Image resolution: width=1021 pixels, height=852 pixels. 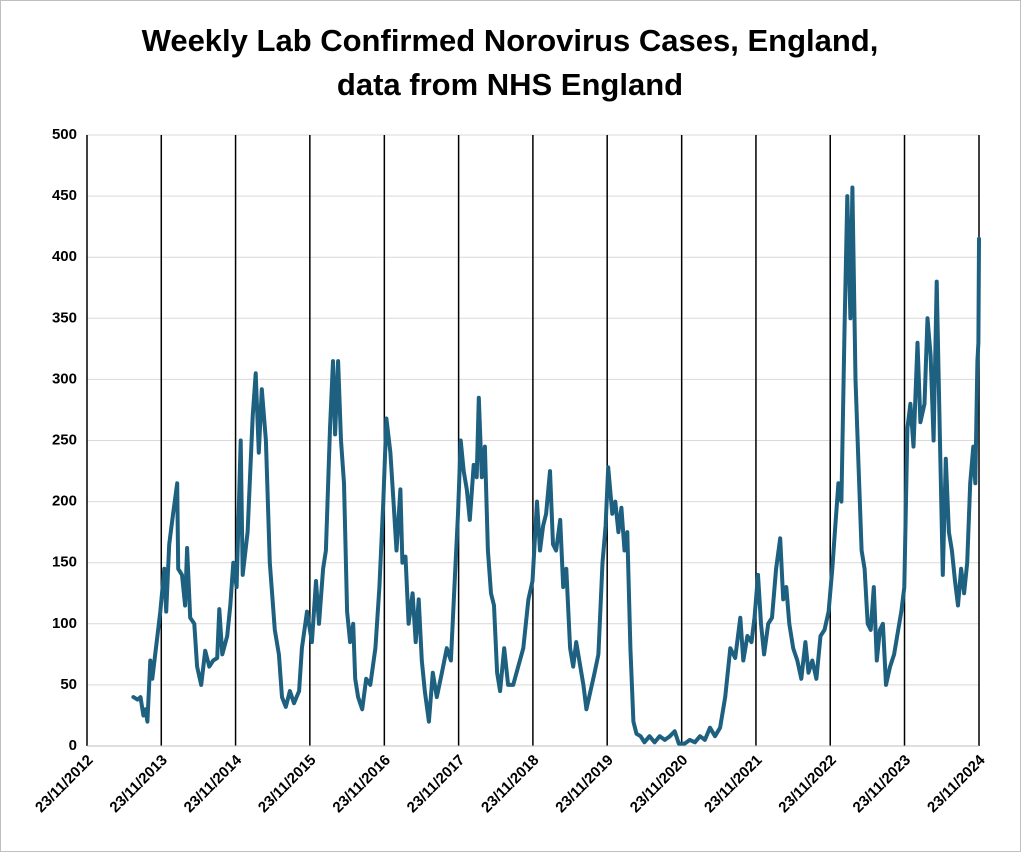 I want to click on y-tick-label: 100, so click(x=64, y=623).